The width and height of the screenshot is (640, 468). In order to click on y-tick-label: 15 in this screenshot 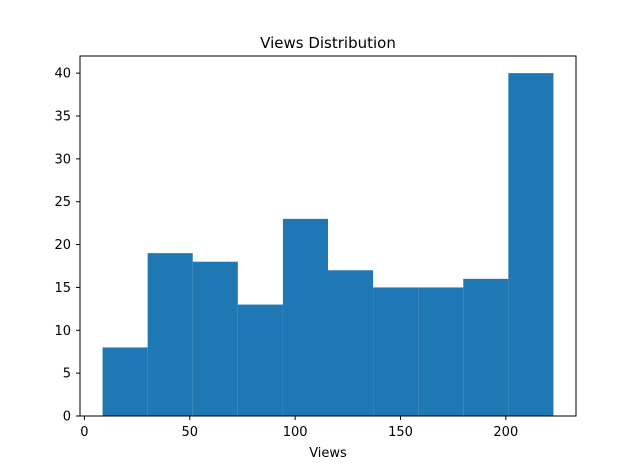, I will do `click(62, 288)`.